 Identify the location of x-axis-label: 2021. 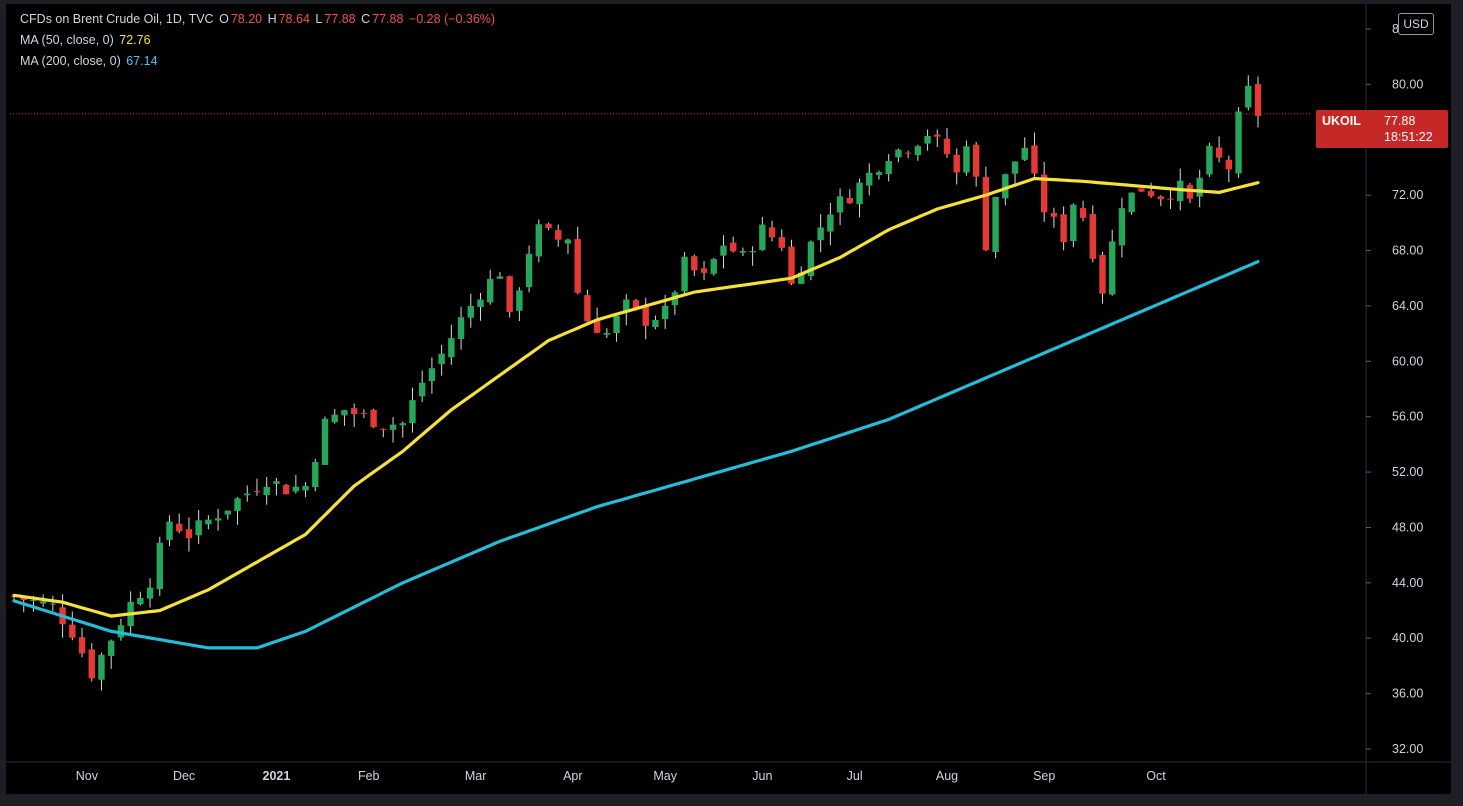
(277, 776).